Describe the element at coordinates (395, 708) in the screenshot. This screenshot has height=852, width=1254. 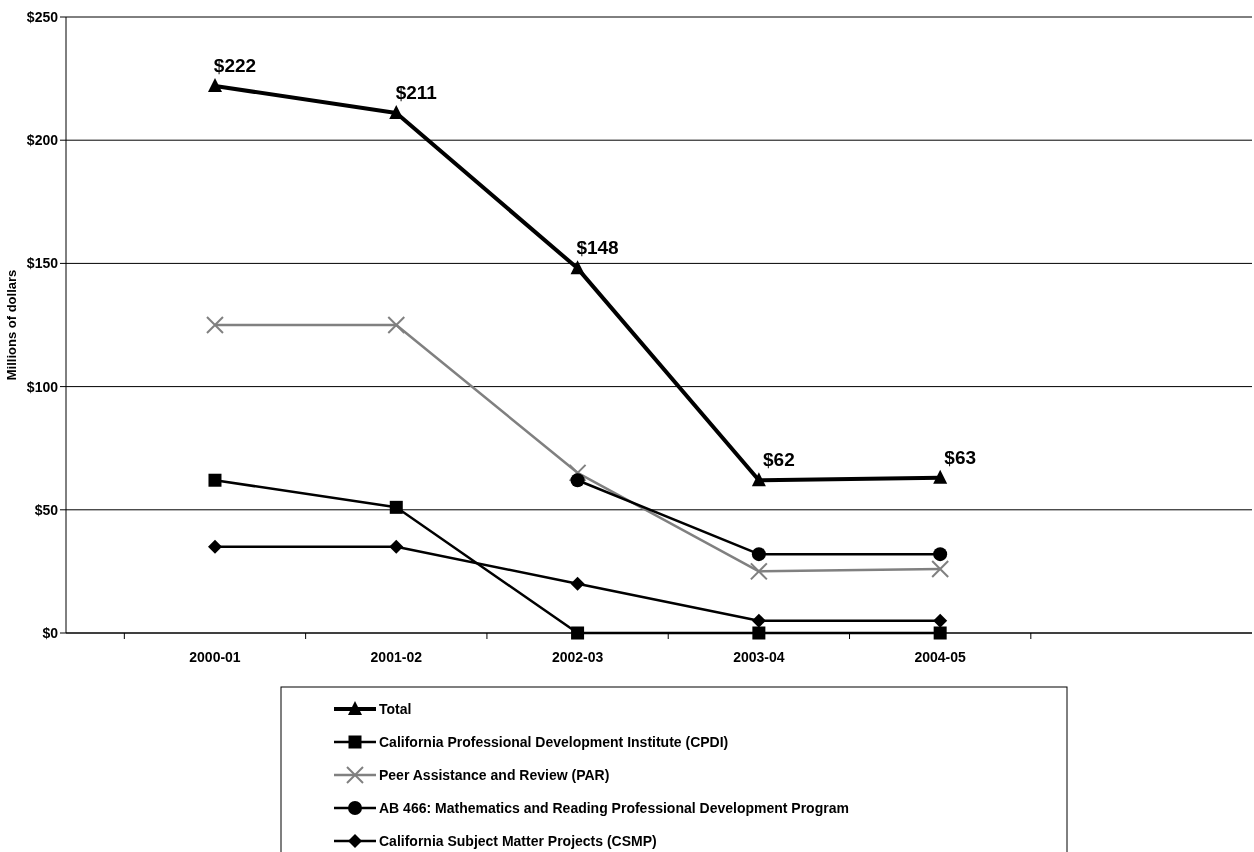
I see `legend-label: Total` at that location.